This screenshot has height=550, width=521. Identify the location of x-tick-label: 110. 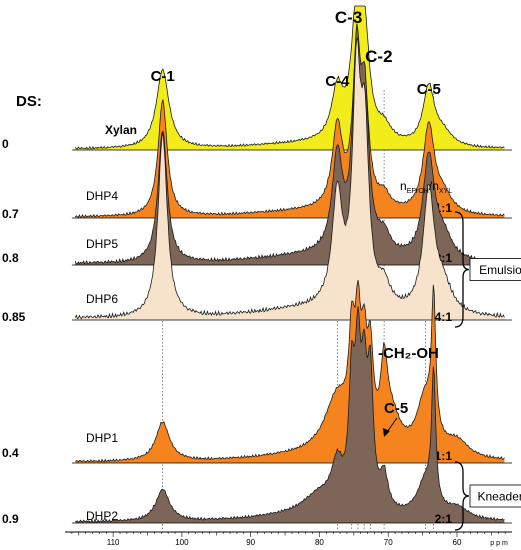
(113, 542).